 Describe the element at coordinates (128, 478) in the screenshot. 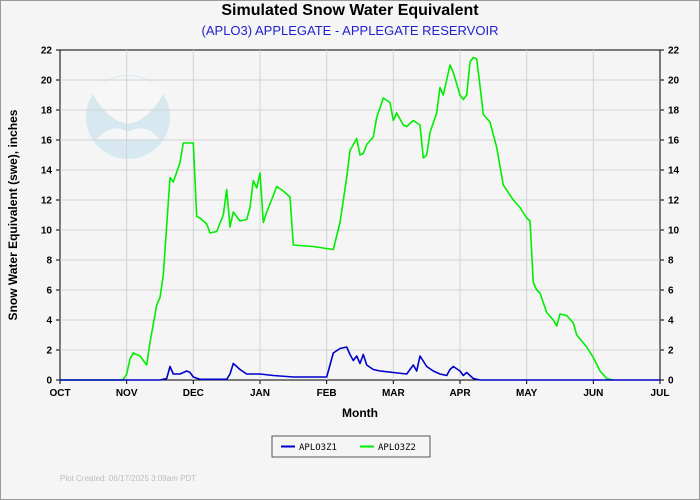

I see `plot-created-note: Plot Created: 06/17/2025 3:09am PDT` at that location.